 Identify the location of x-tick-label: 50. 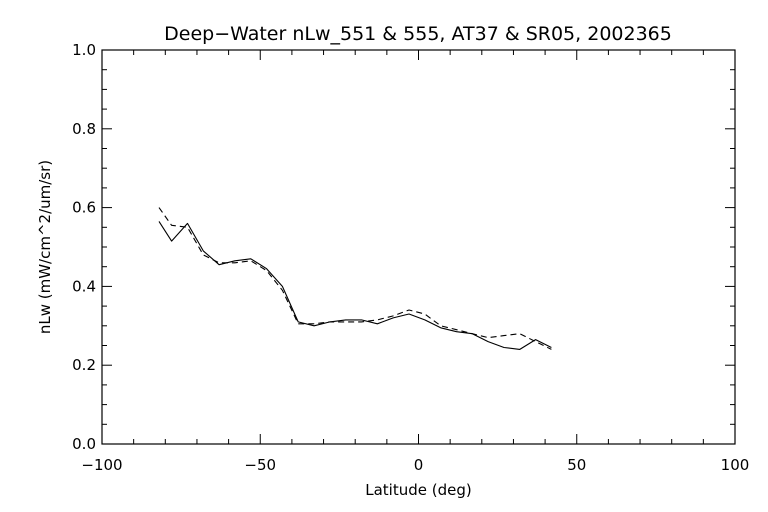
(576, 465).